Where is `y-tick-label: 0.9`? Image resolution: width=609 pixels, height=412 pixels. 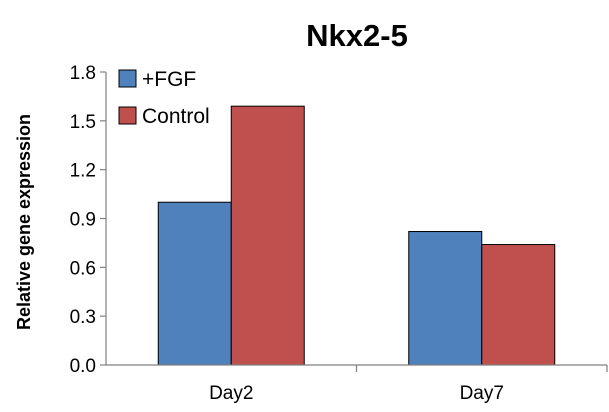
y-tick-label: 0.9 is located at coordinates (83, 220).